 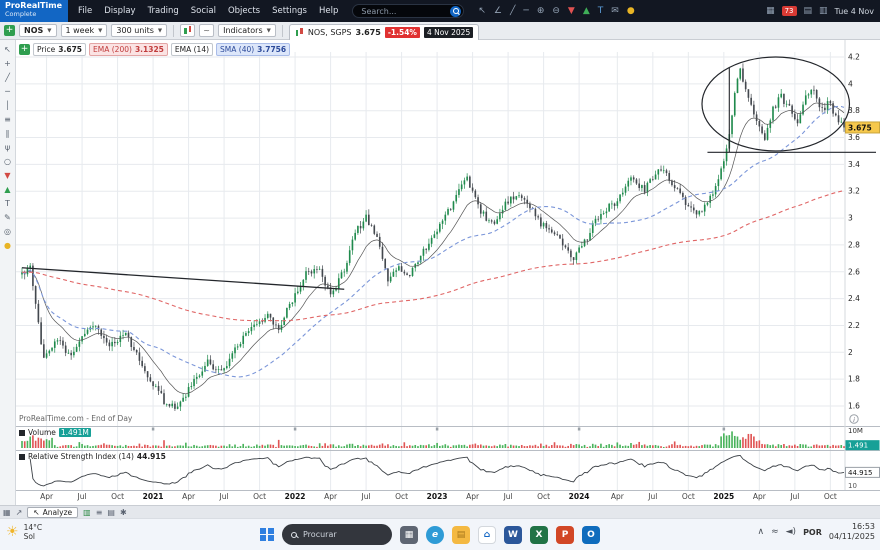 I want to click on rsi-legend: Relative Strength Index (14) 44.915, so click(x=92, y=456).